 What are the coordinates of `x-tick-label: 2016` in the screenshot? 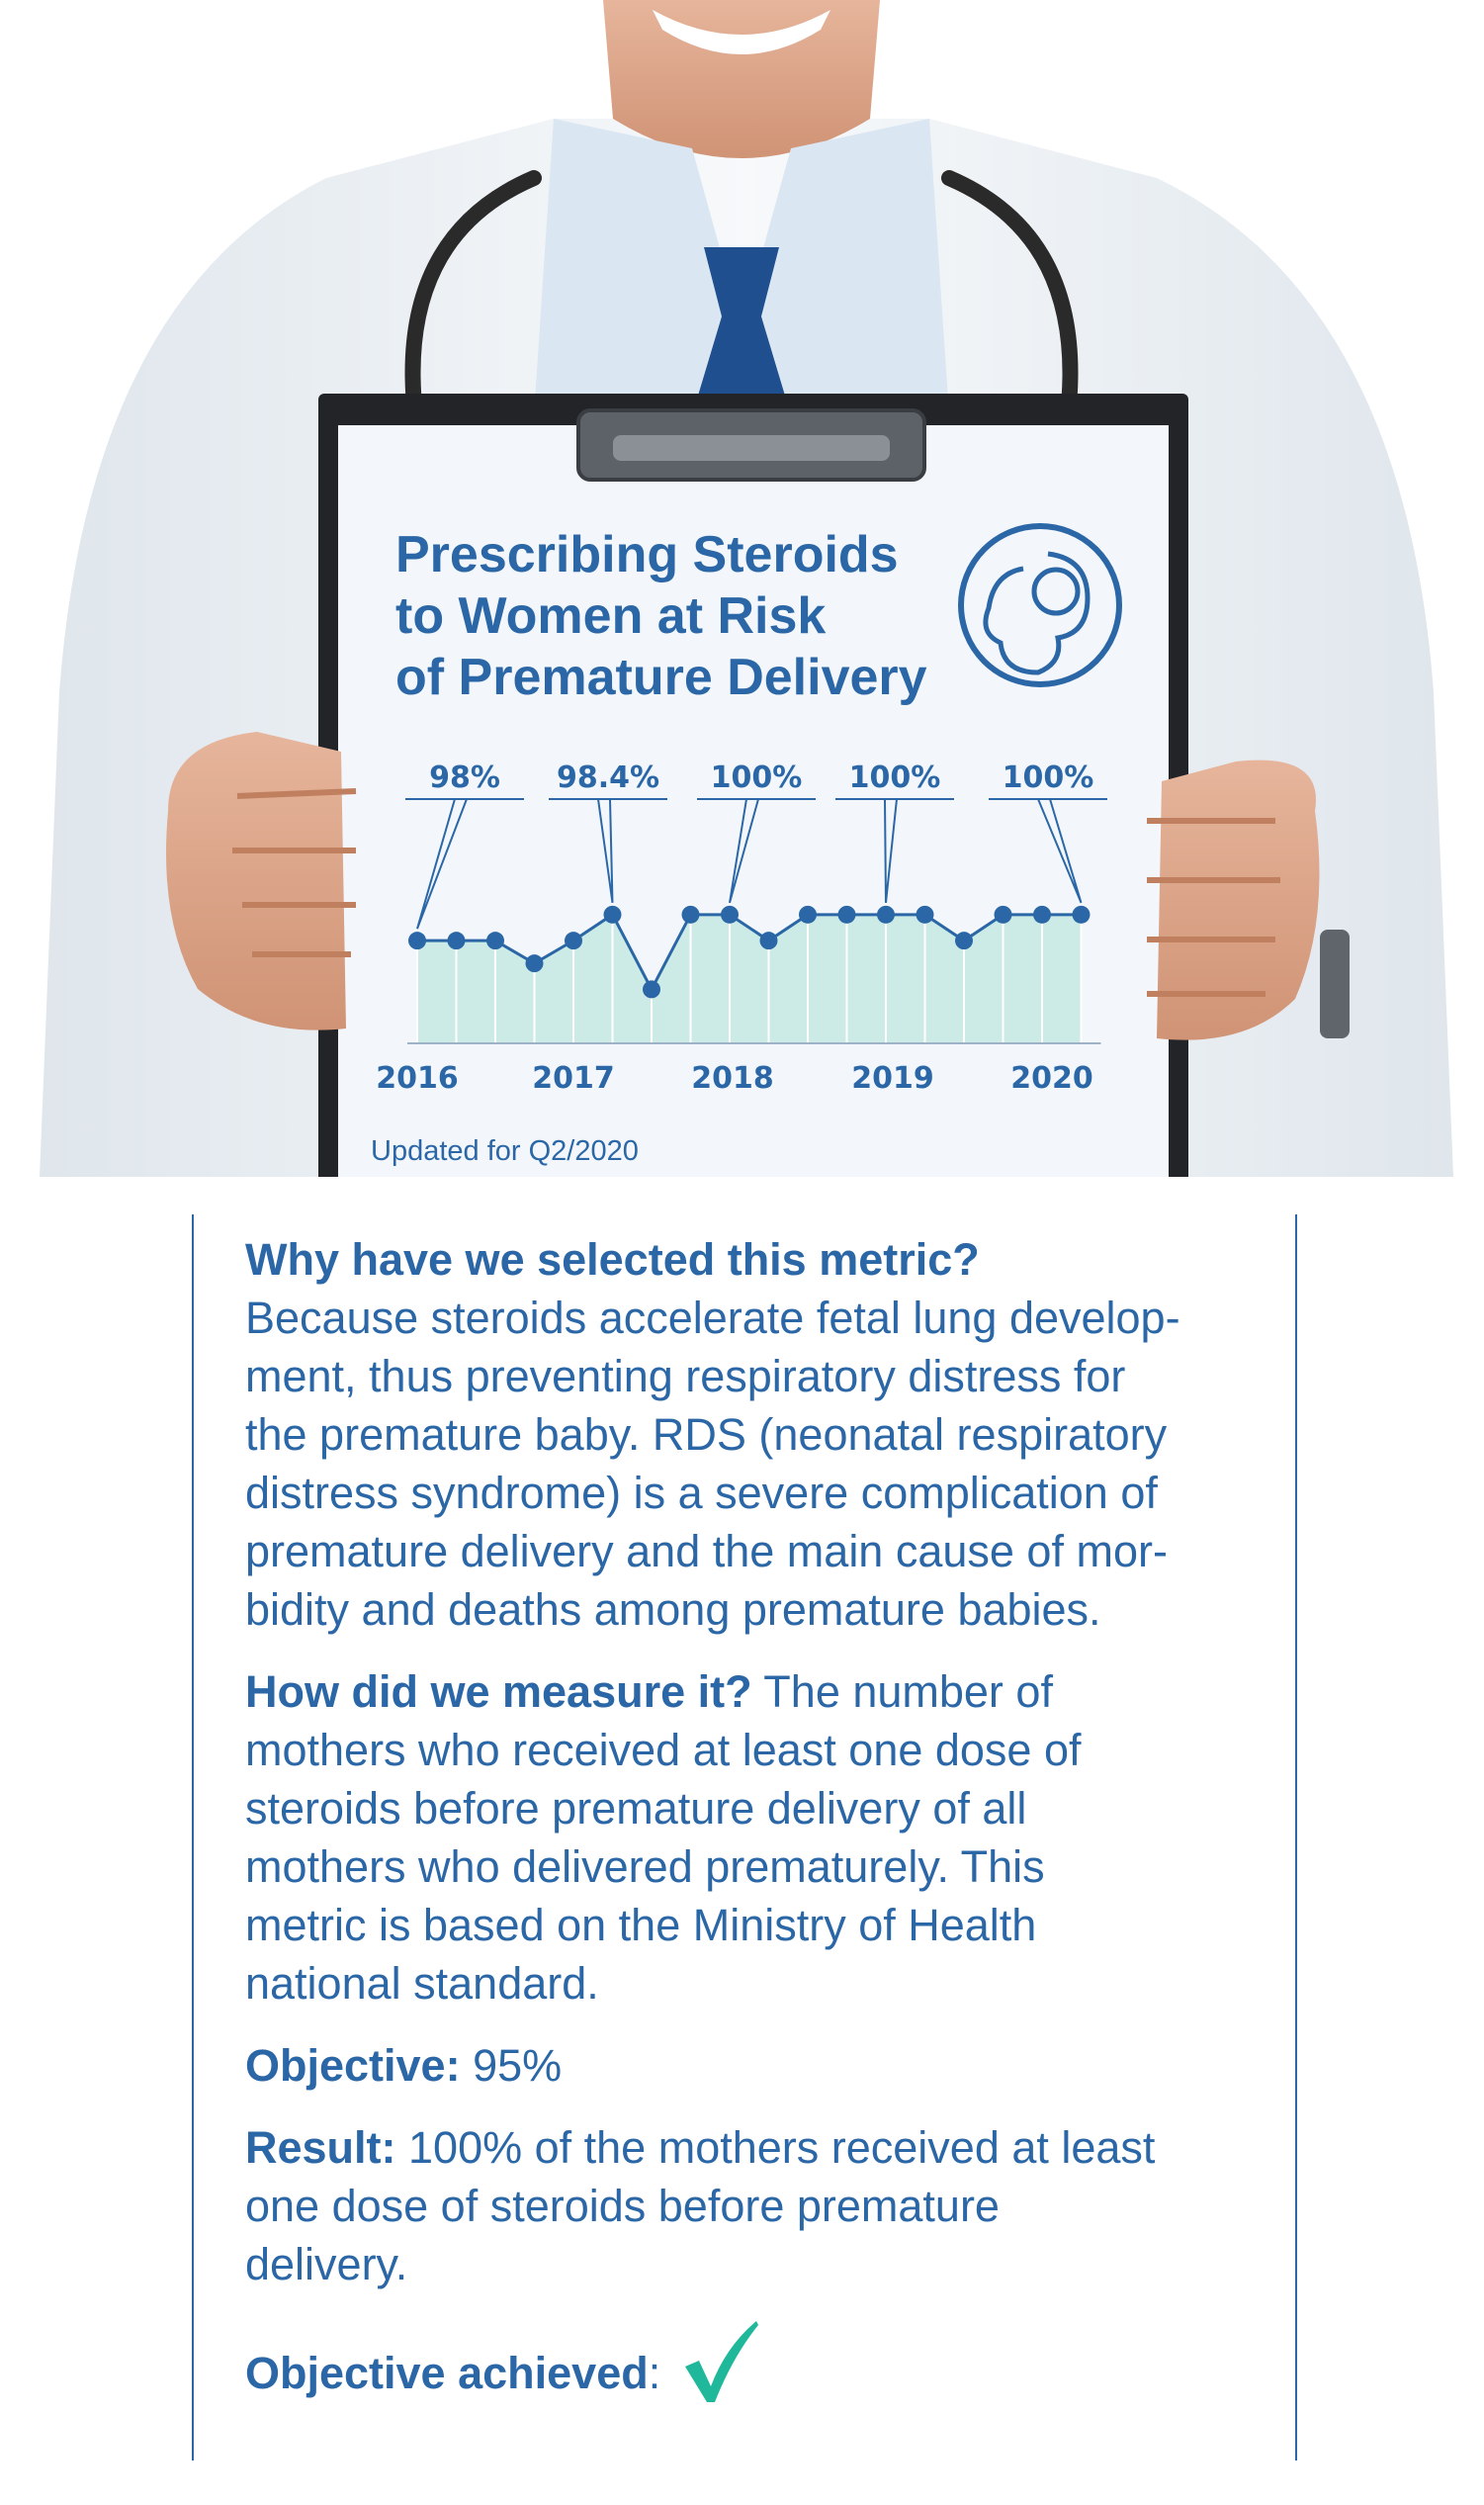 It's located at (417, 1079).